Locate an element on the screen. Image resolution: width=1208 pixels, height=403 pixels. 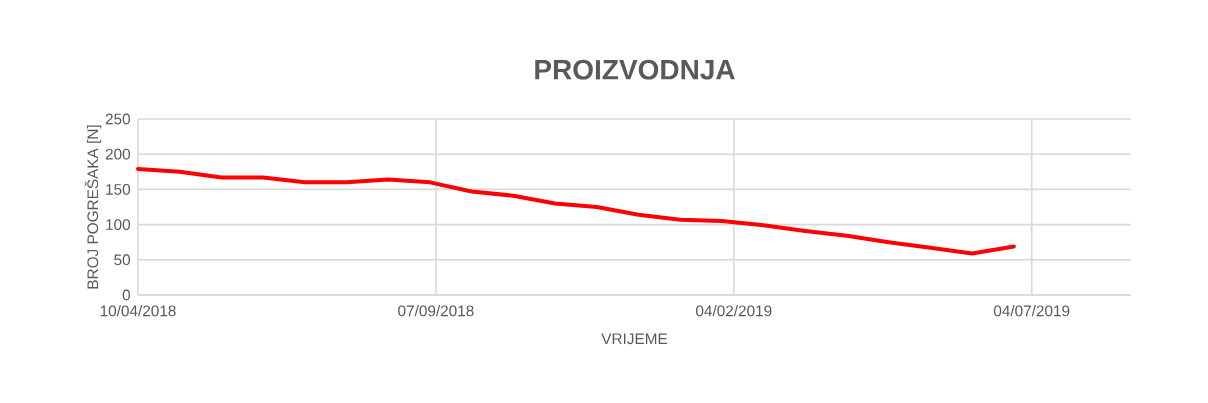
x-axis-title: VRIJEME is located at coordinates (634, 339).